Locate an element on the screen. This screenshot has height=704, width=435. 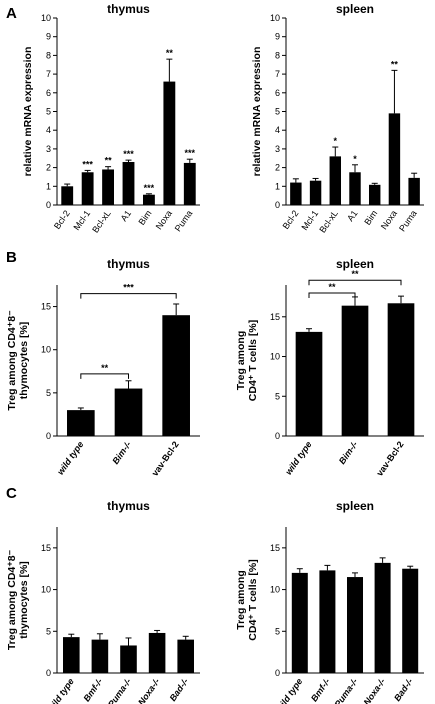
bracket-label: *** is located at coordinates (128, 288).